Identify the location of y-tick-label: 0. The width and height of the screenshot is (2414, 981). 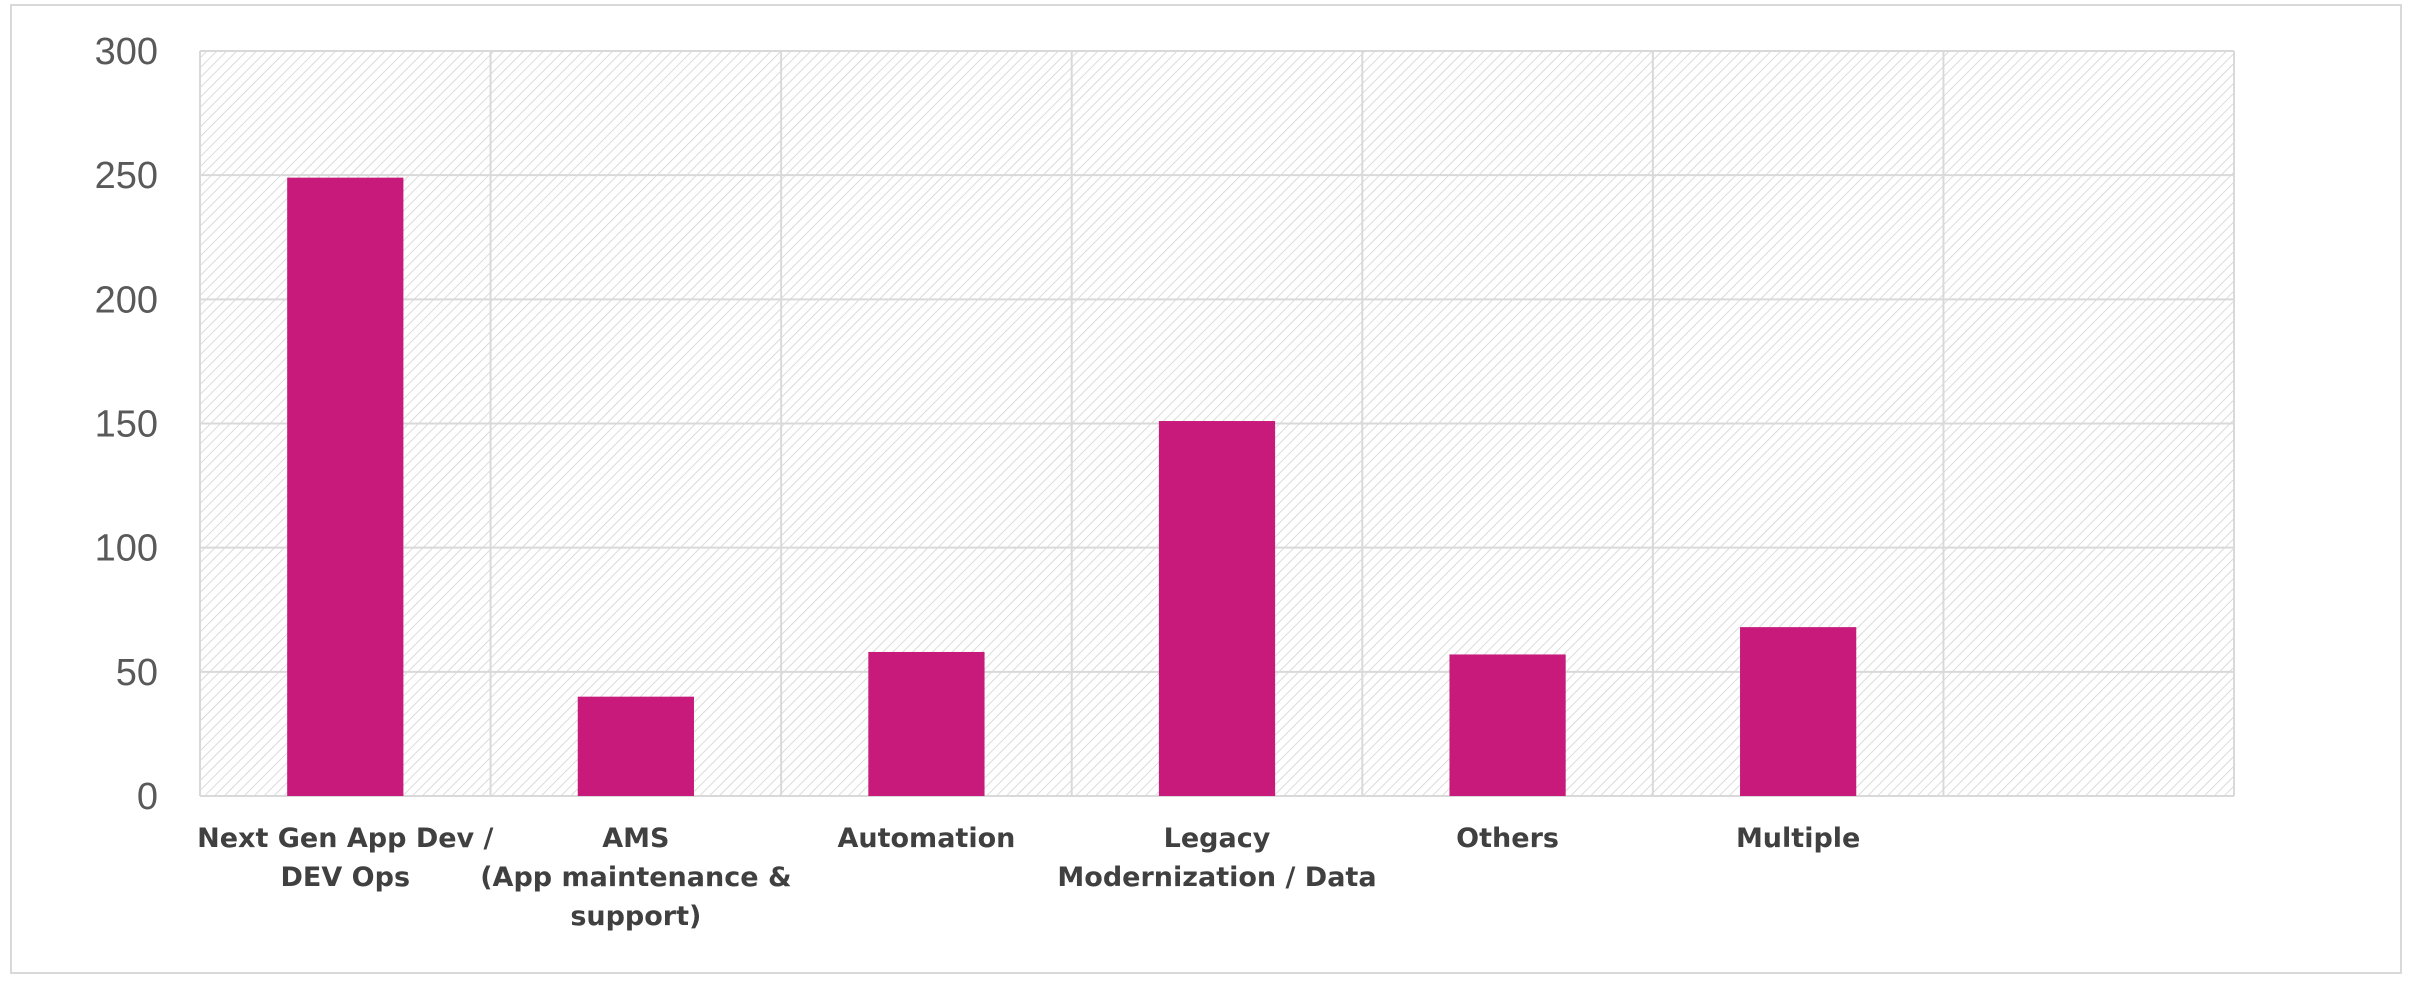
(147, 797).